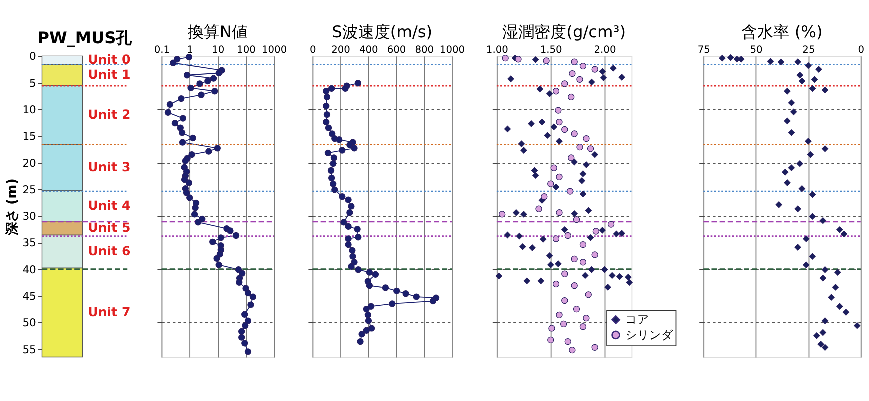 The height and width of the screenshot is (401, 869). I want to click on x-tick-label: 0.1, so click(162, 50).